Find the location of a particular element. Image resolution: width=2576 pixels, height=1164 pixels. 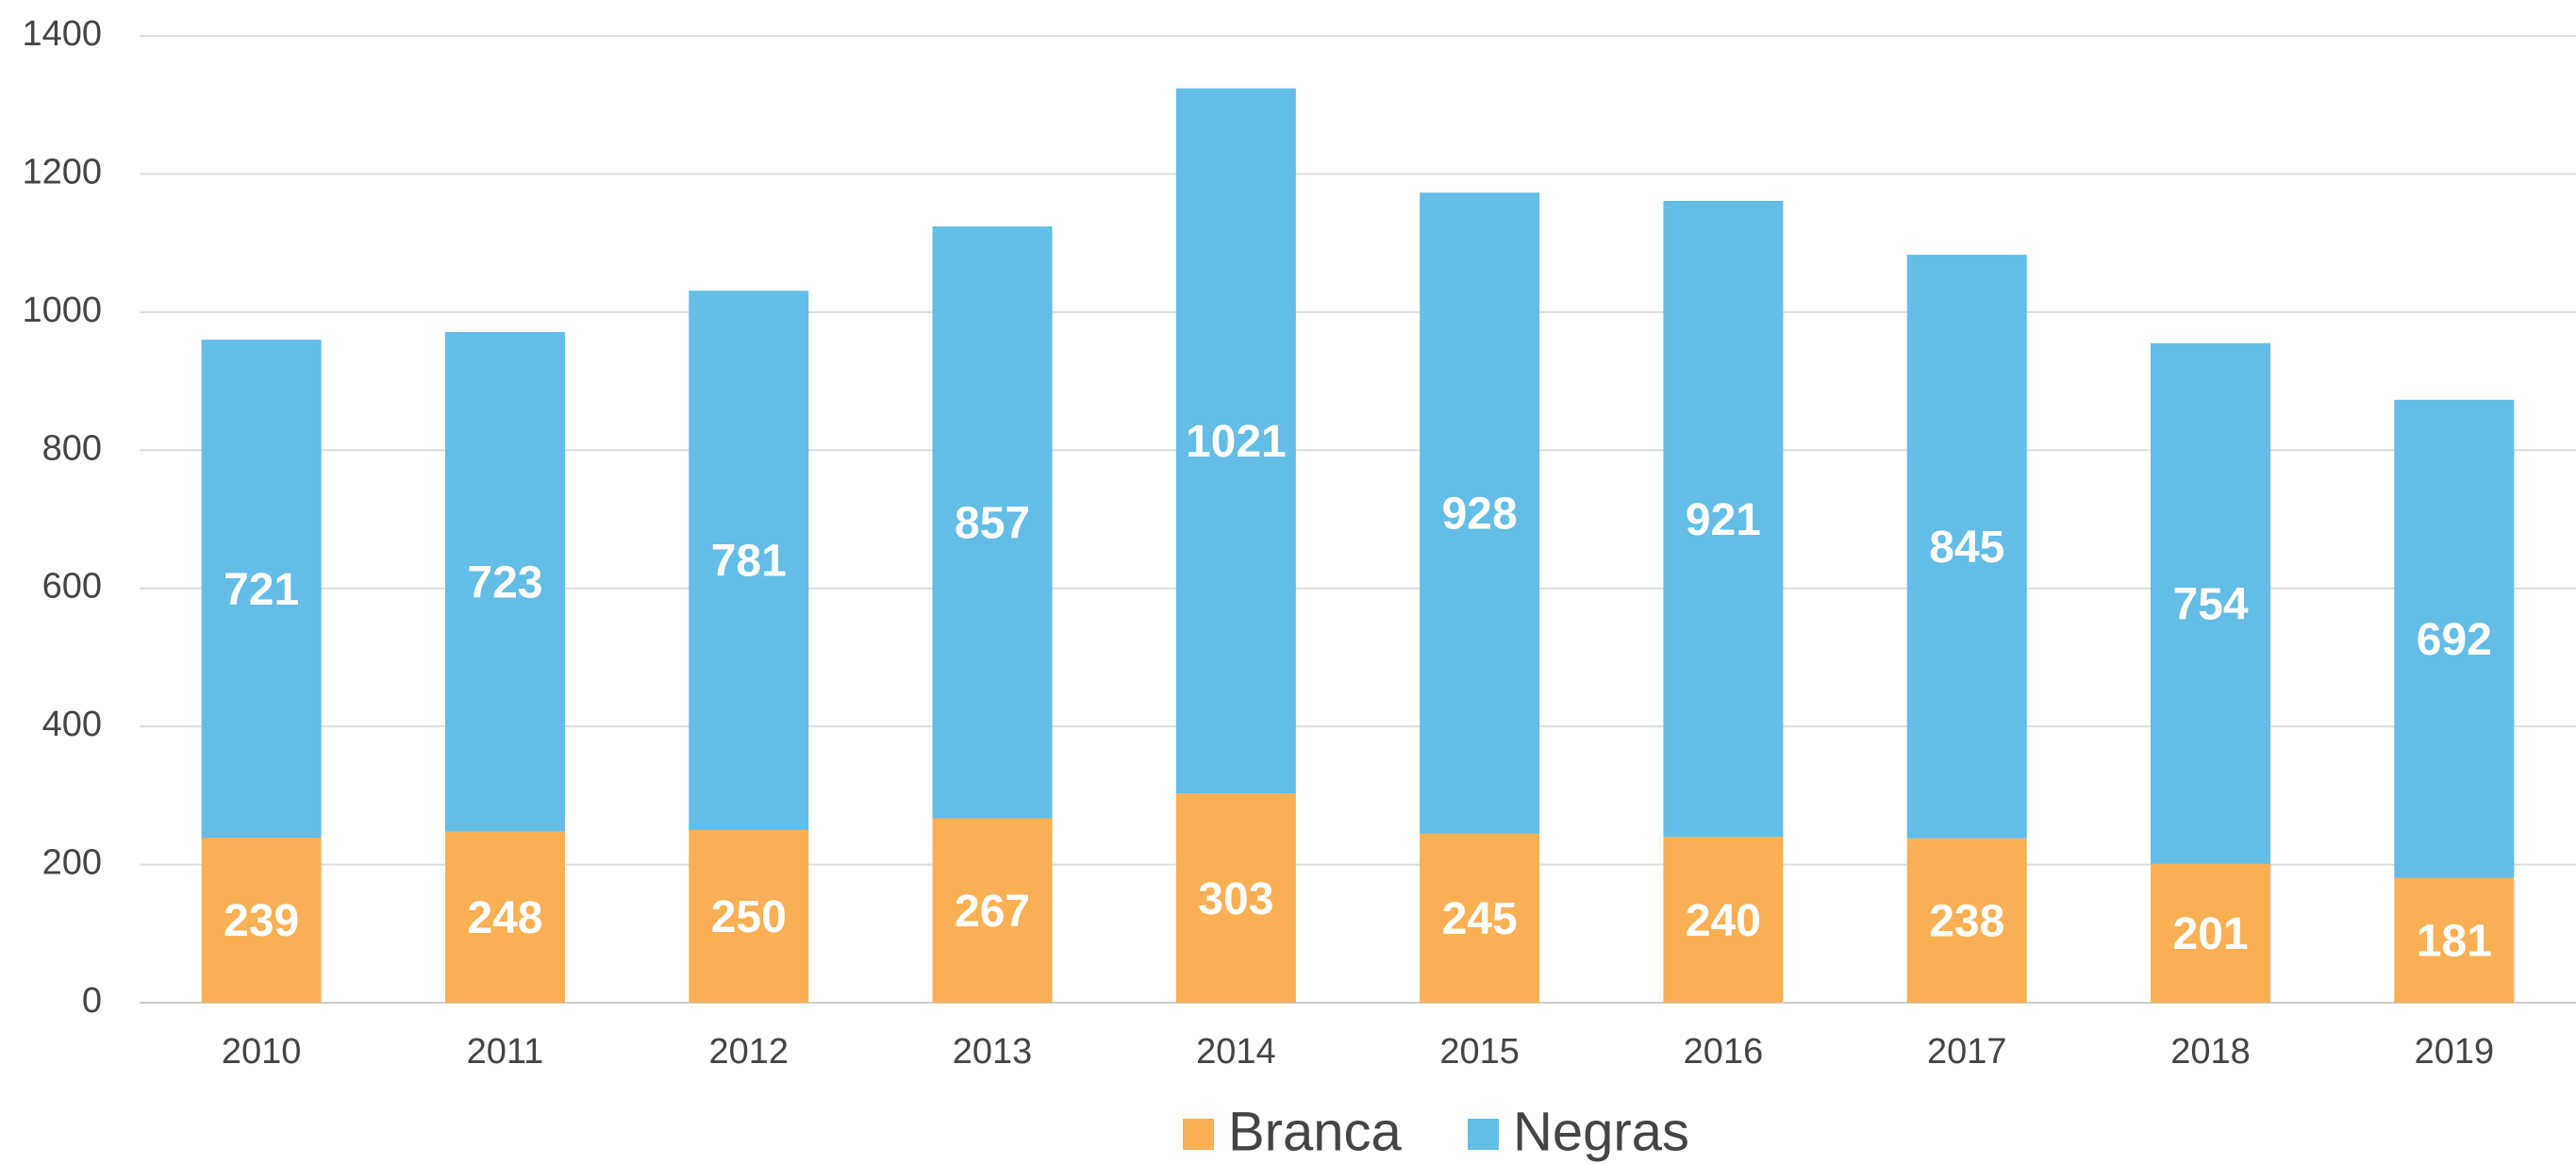

y-tick-label: 0 is located at coordinates (92, 1001).